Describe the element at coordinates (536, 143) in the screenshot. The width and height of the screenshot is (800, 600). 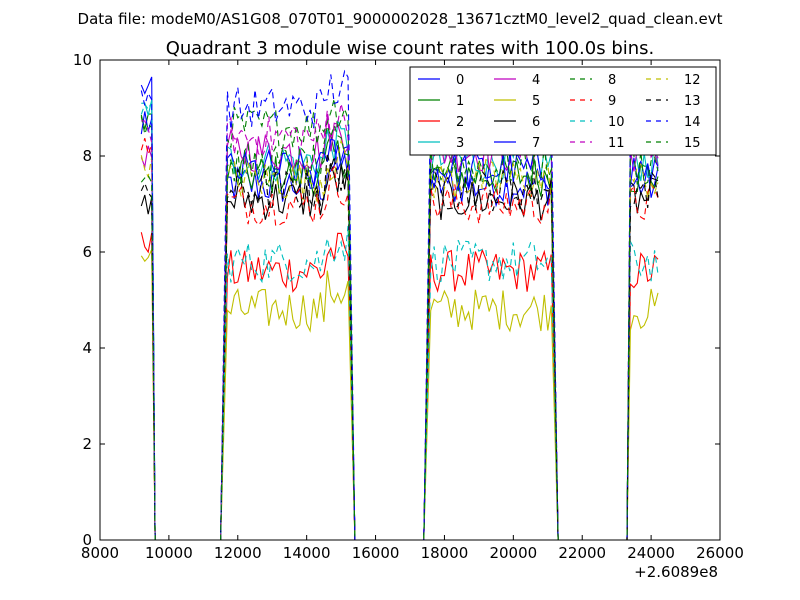
I see `legend-label-7: 7` at that location.